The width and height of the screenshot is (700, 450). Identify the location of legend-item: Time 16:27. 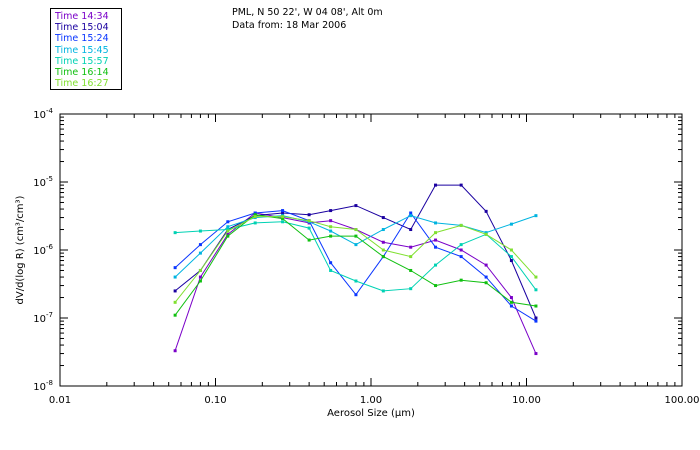
(82, 84).